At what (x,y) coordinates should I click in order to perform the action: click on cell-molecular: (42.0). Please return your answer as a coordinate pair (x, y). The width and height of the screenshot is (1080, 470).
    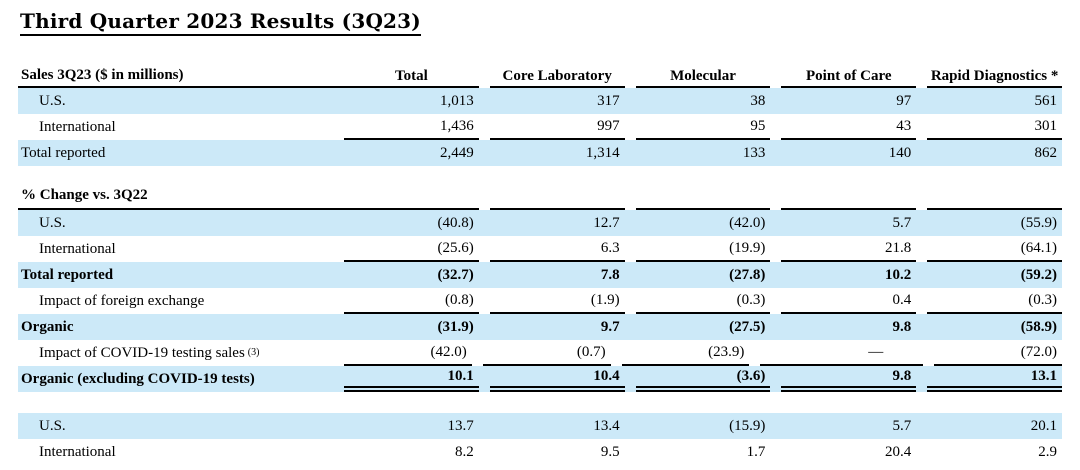
    Looking at the image, I should click on (747, 222).